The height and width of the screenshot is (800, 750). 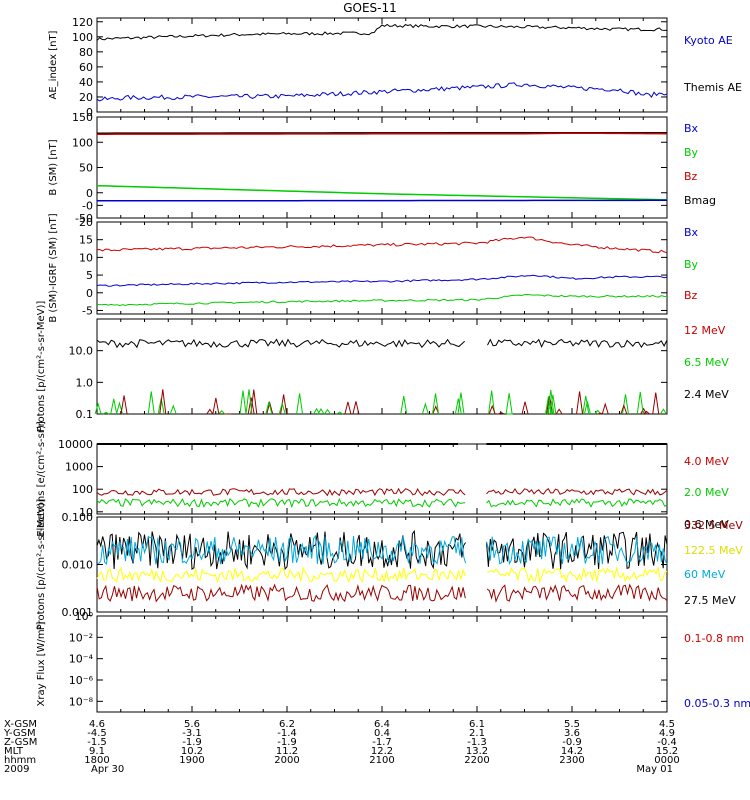 I want to click on ephemeris-value: 9.1, so click(x=97, y=751).